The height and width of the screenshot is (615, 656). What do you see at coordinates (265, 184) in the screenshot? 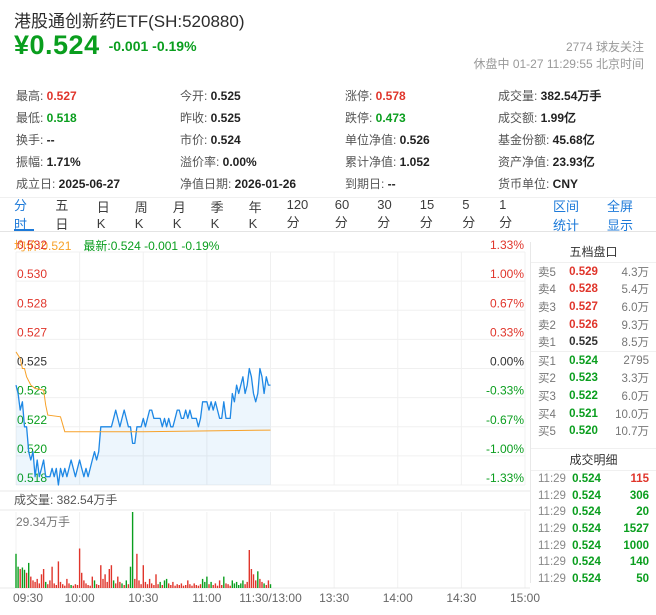
I see `stat-value: 2026-01-26` at bounding box center [265, 184].